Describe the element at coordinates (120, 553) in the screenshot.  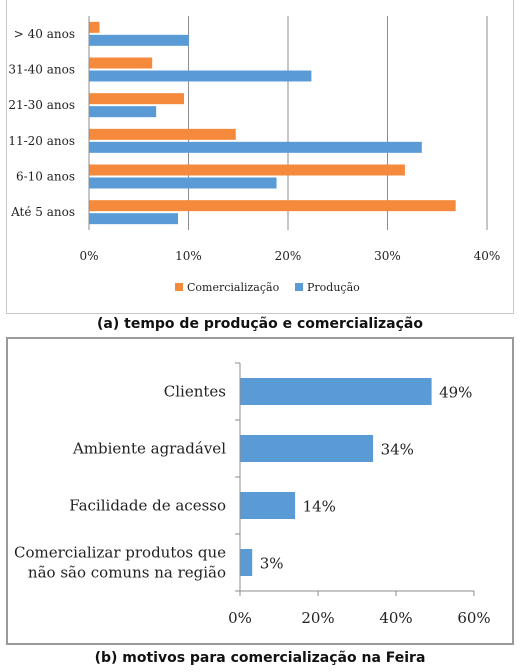
I see `category-label: Comercializar produtos que` at that location.